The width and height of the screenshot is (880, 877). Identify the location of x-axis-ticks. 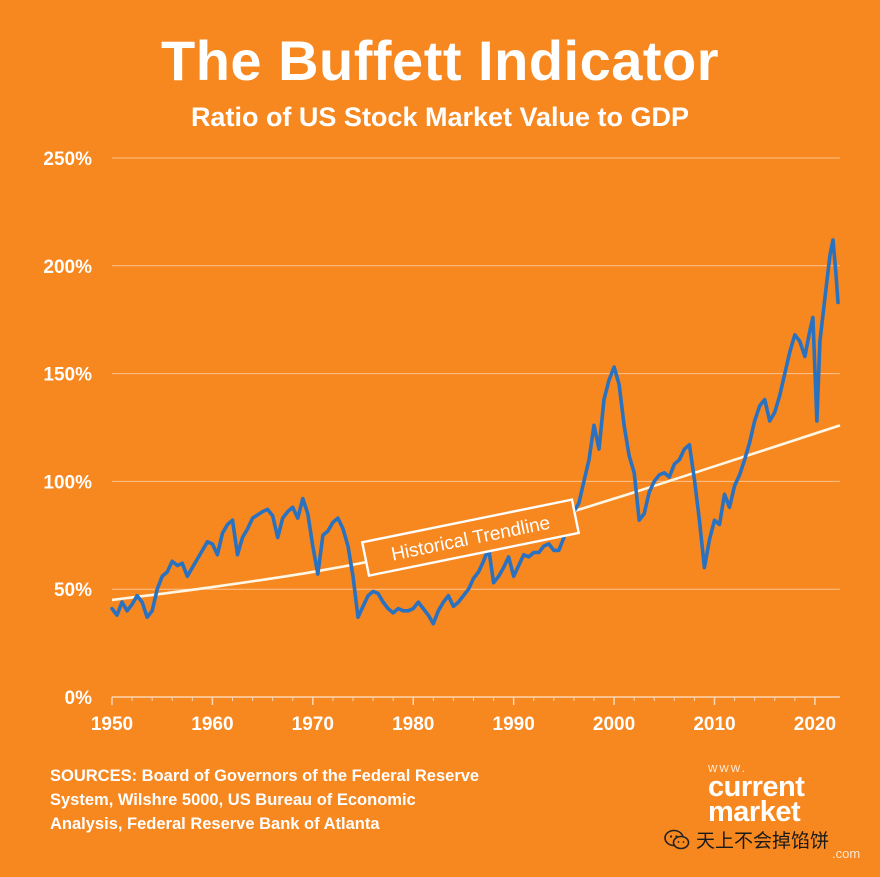
(463, 701).